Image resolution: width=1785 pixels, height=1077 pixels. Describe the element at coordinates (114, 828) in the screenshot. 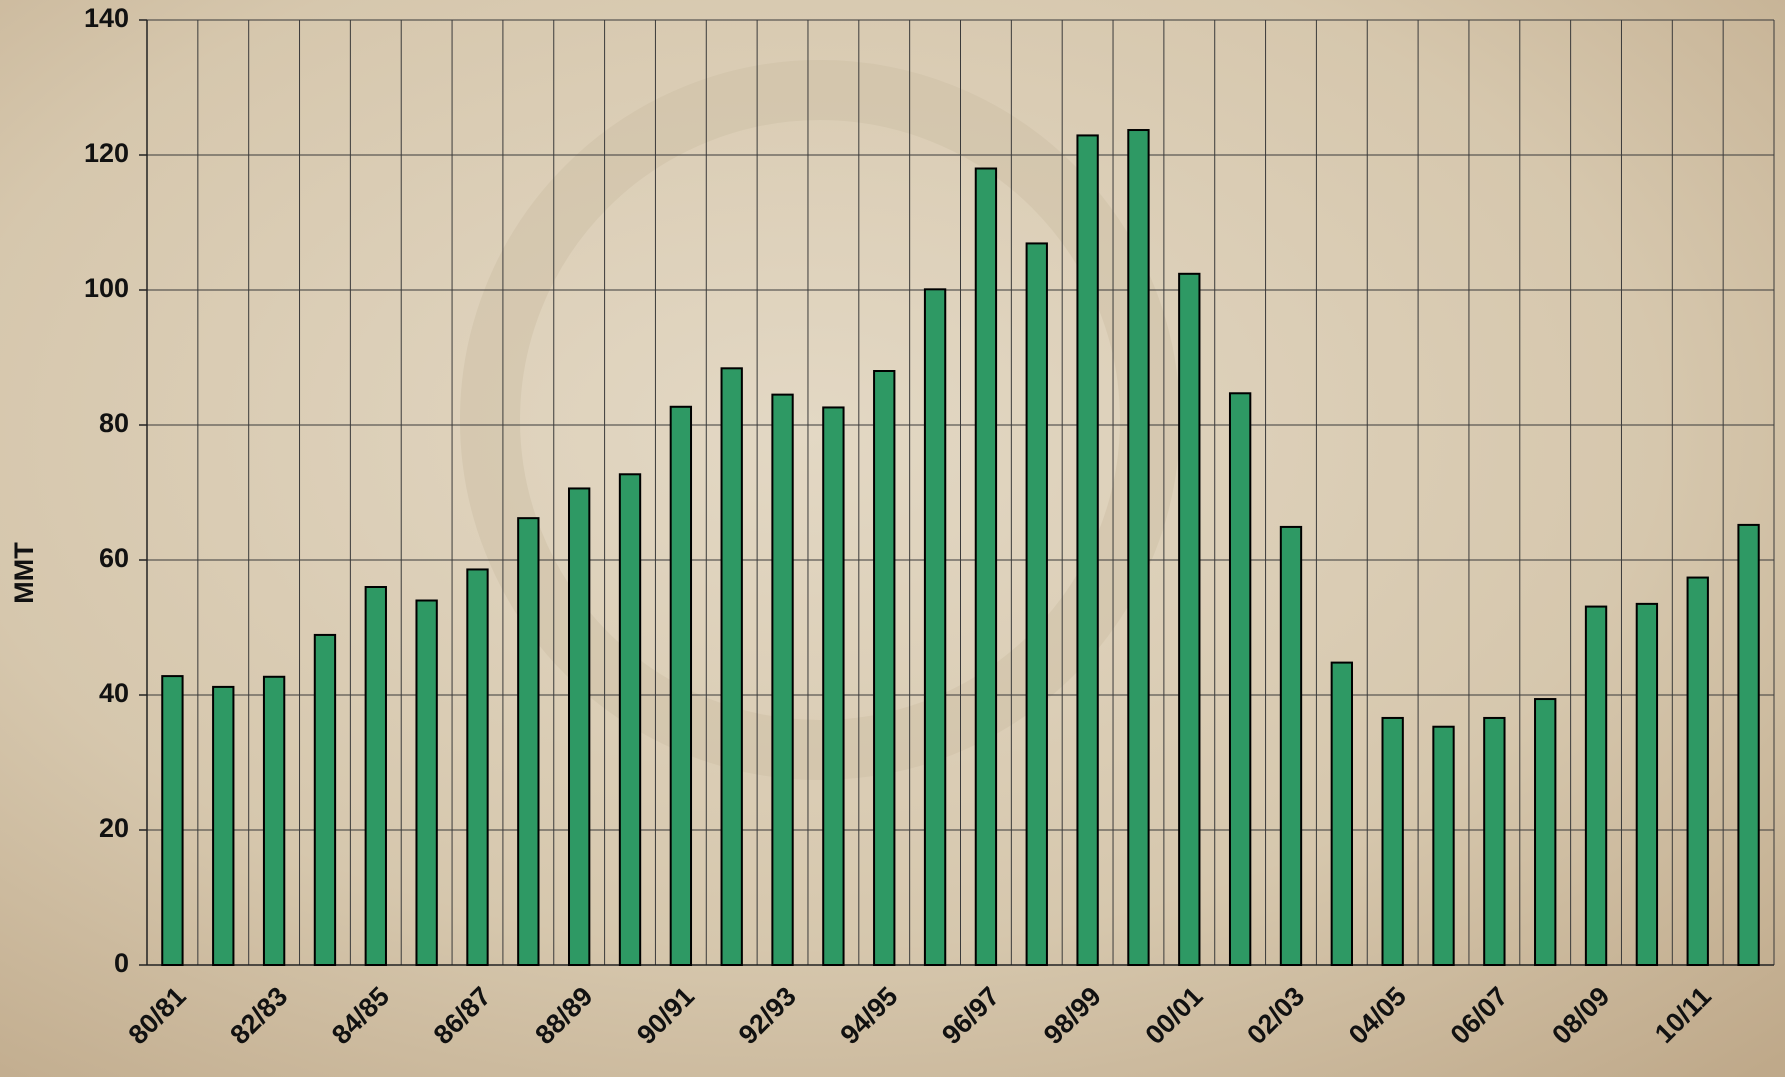

I see `y-tick-label: 20` at that location.